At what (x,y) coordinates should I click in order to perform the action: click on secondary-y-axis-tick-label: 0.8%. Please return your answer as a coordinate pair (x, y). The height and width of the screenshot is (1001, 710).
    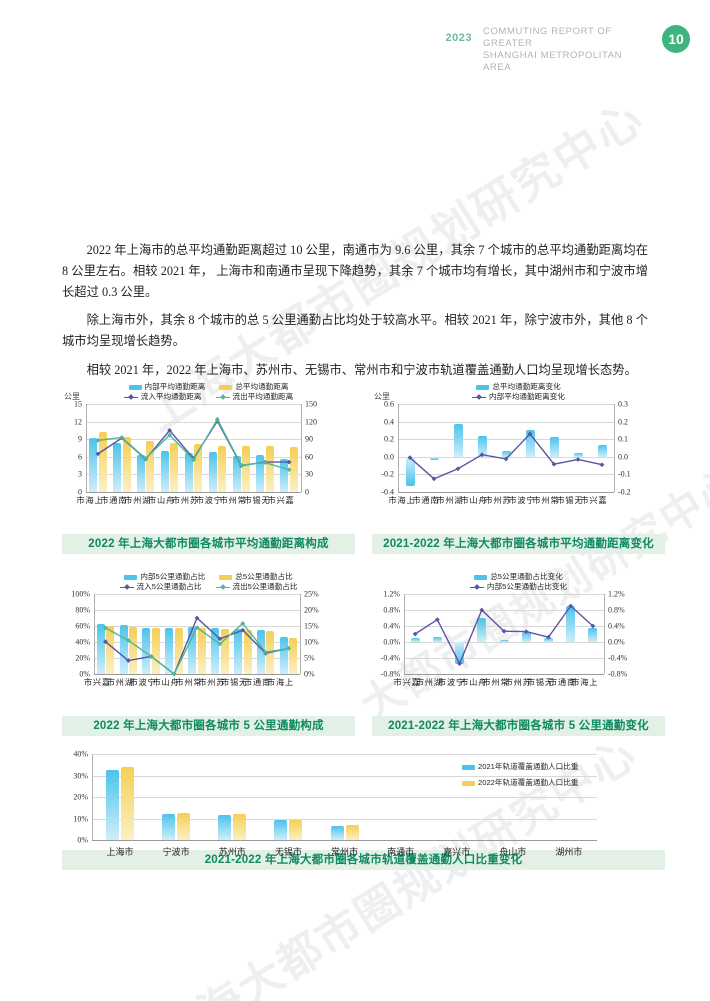
    Looking at the image, I should click on (616, 610).